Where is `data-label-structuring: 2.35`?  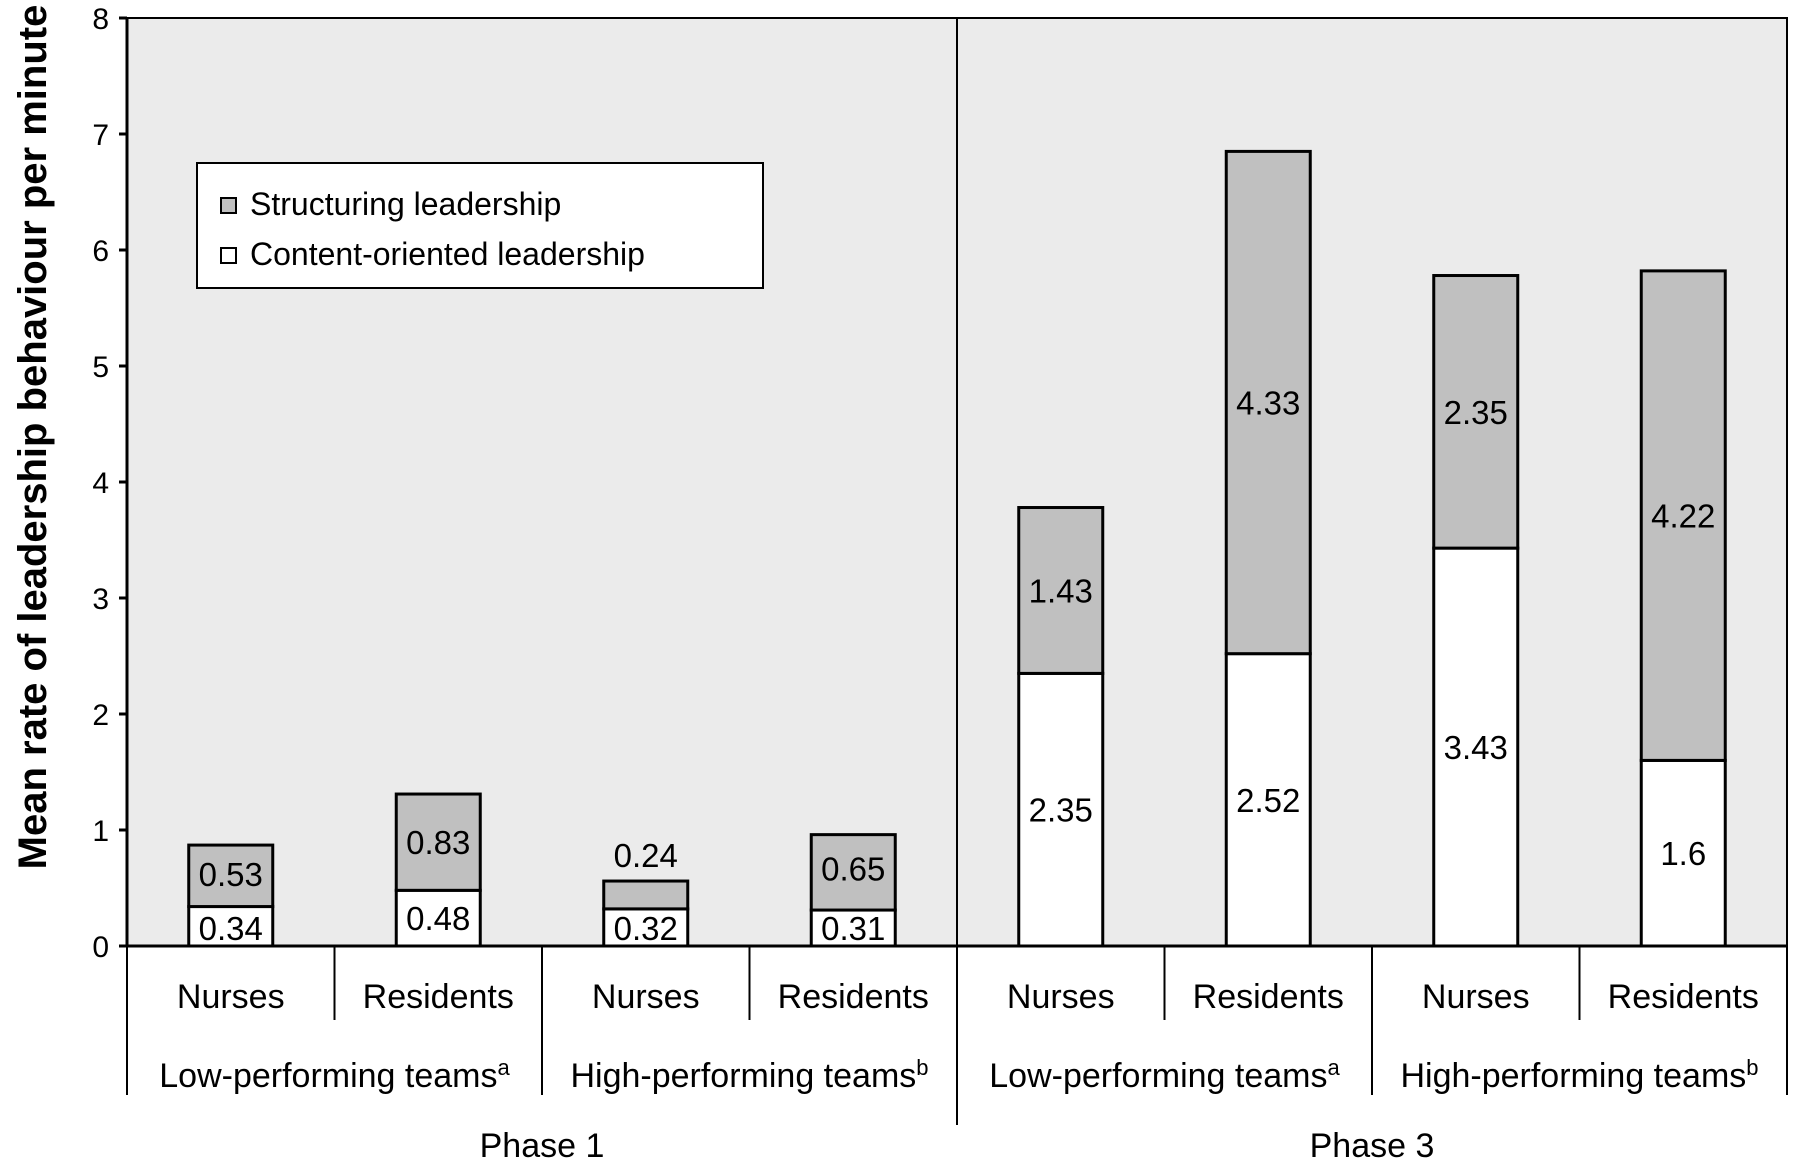
data-label-structuring: 2.35 is located at coordinates (1476, 412).